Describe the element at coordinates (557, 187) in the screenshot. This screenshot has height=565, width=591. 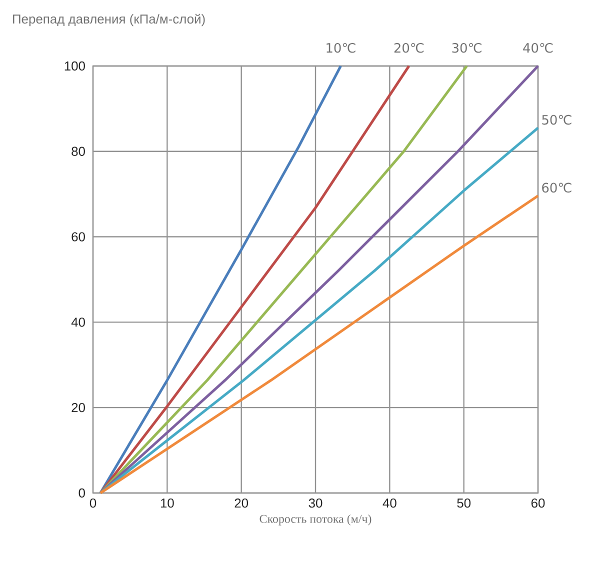
I see `series-label: 60℃` at that location.